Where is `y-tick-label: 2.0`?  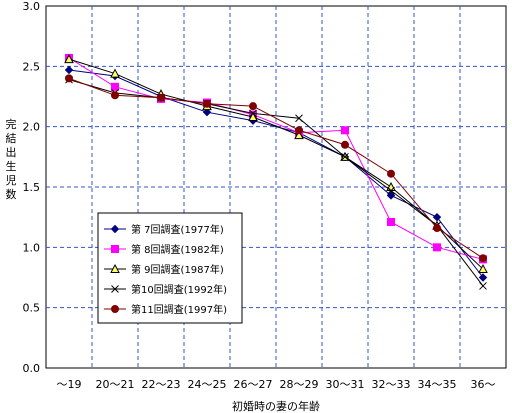 y-tick-label: 2.0 is located at coordinates (32, 127).